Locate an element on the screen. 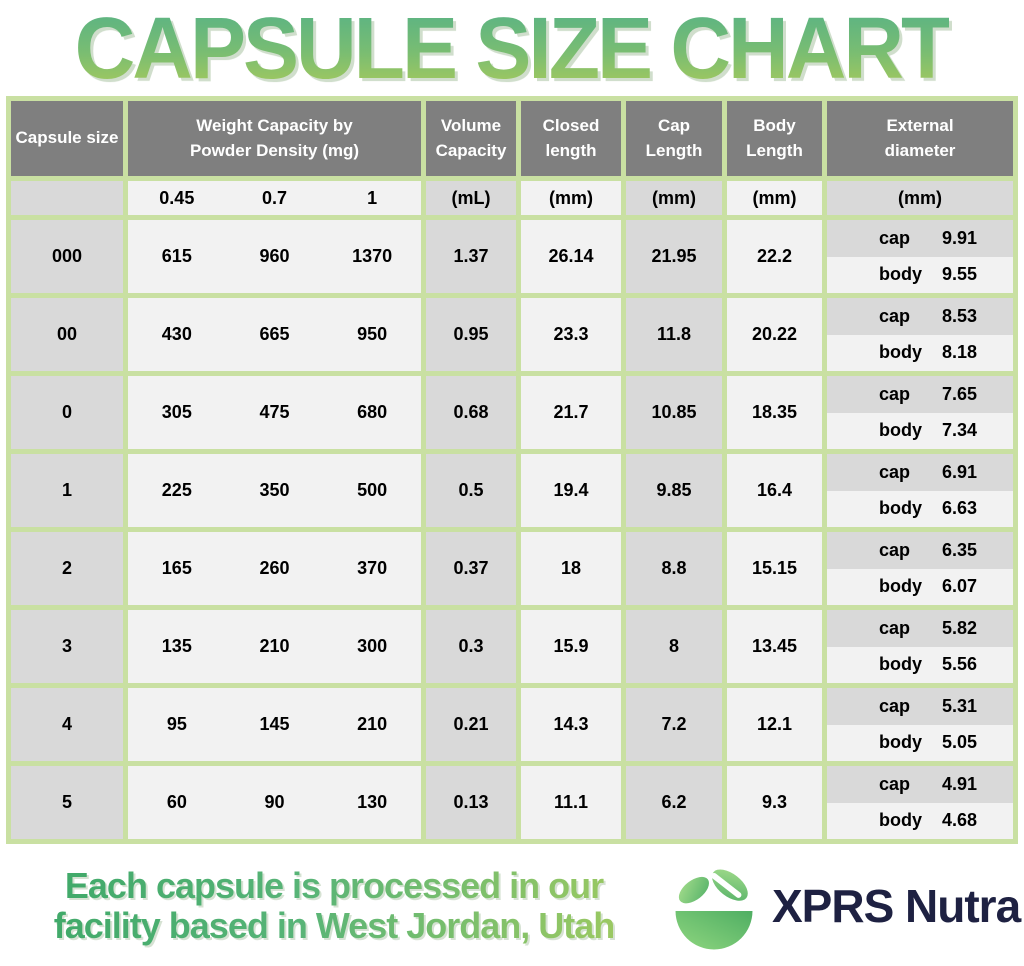 This screenshot has width=1024, height=966. tagline-line2: facility based in West Jordan, Utah is located at coordinates (334, 925).